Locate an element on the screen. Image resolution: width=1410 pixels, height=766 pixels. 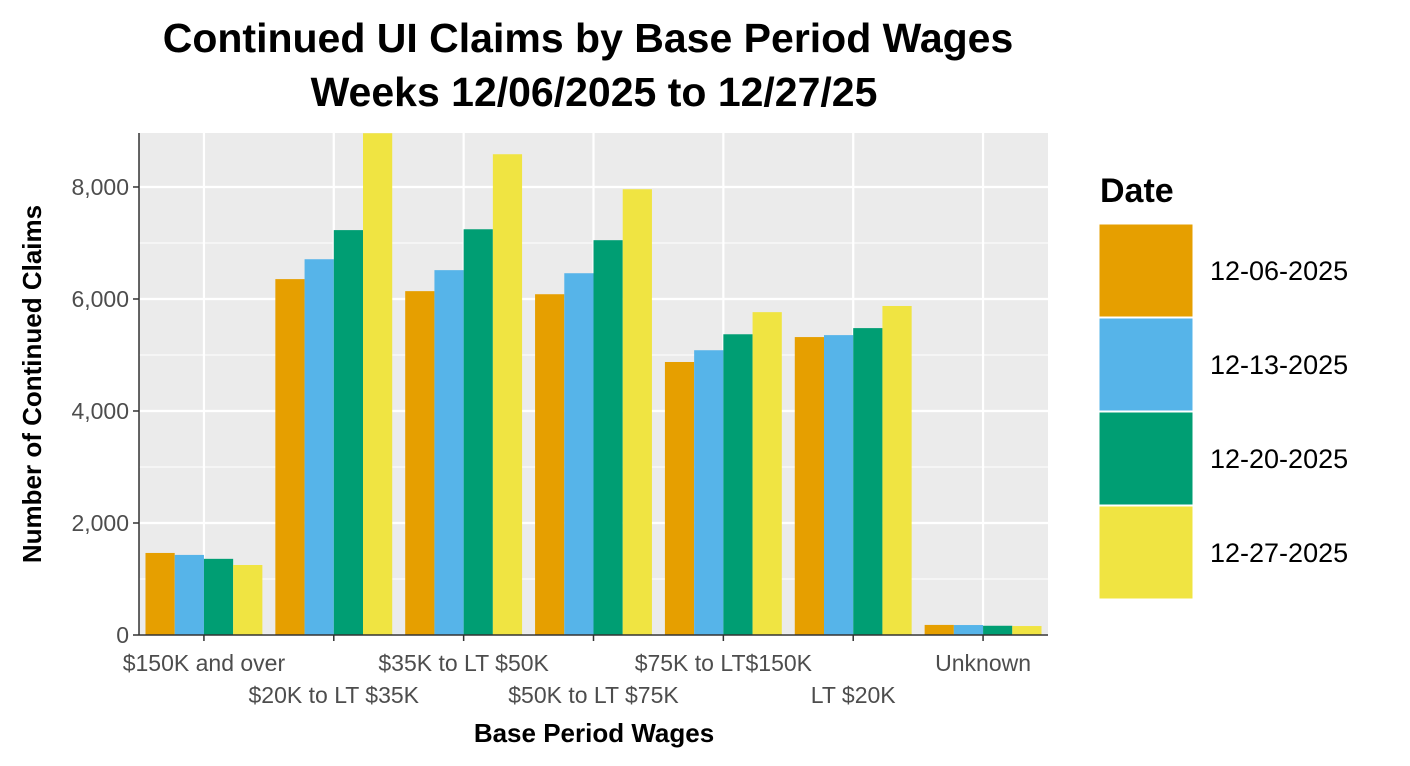
legend-key-12-20-2025 is located at coordinates (1146, 458).